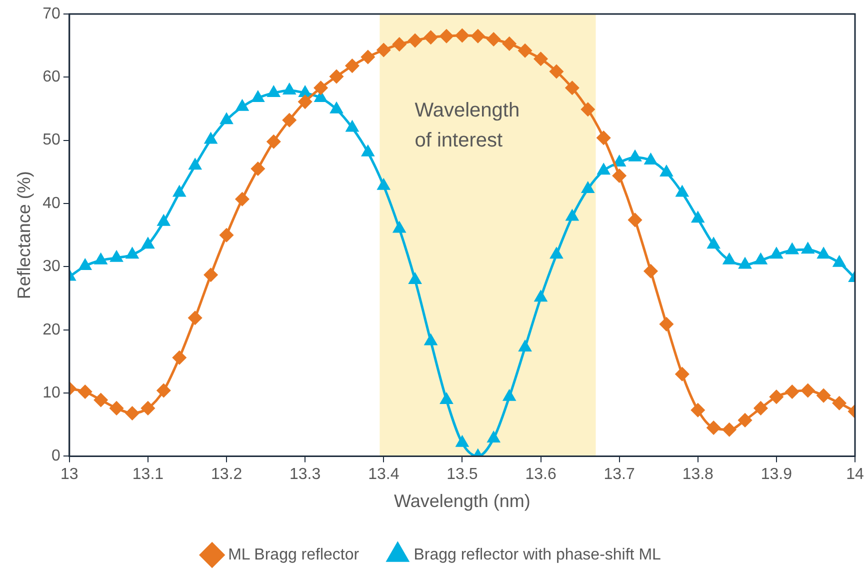 This screenshot has width=867, height=579. I want to click on x-tick-label: 13.1, so click(148, 475).